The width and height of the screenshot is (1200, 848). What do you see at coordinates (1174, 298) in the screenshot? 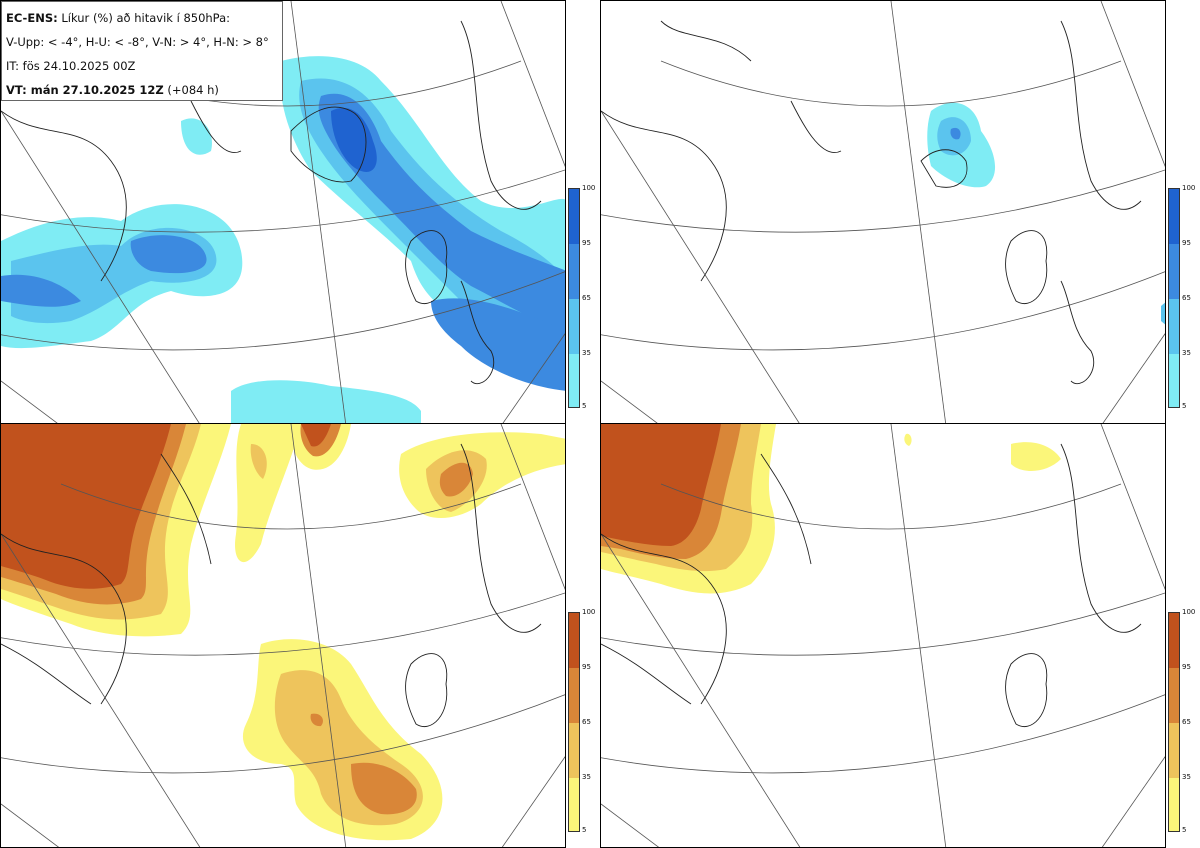
I see `colorbar-cold-right` at bounding box center [1174, 298].